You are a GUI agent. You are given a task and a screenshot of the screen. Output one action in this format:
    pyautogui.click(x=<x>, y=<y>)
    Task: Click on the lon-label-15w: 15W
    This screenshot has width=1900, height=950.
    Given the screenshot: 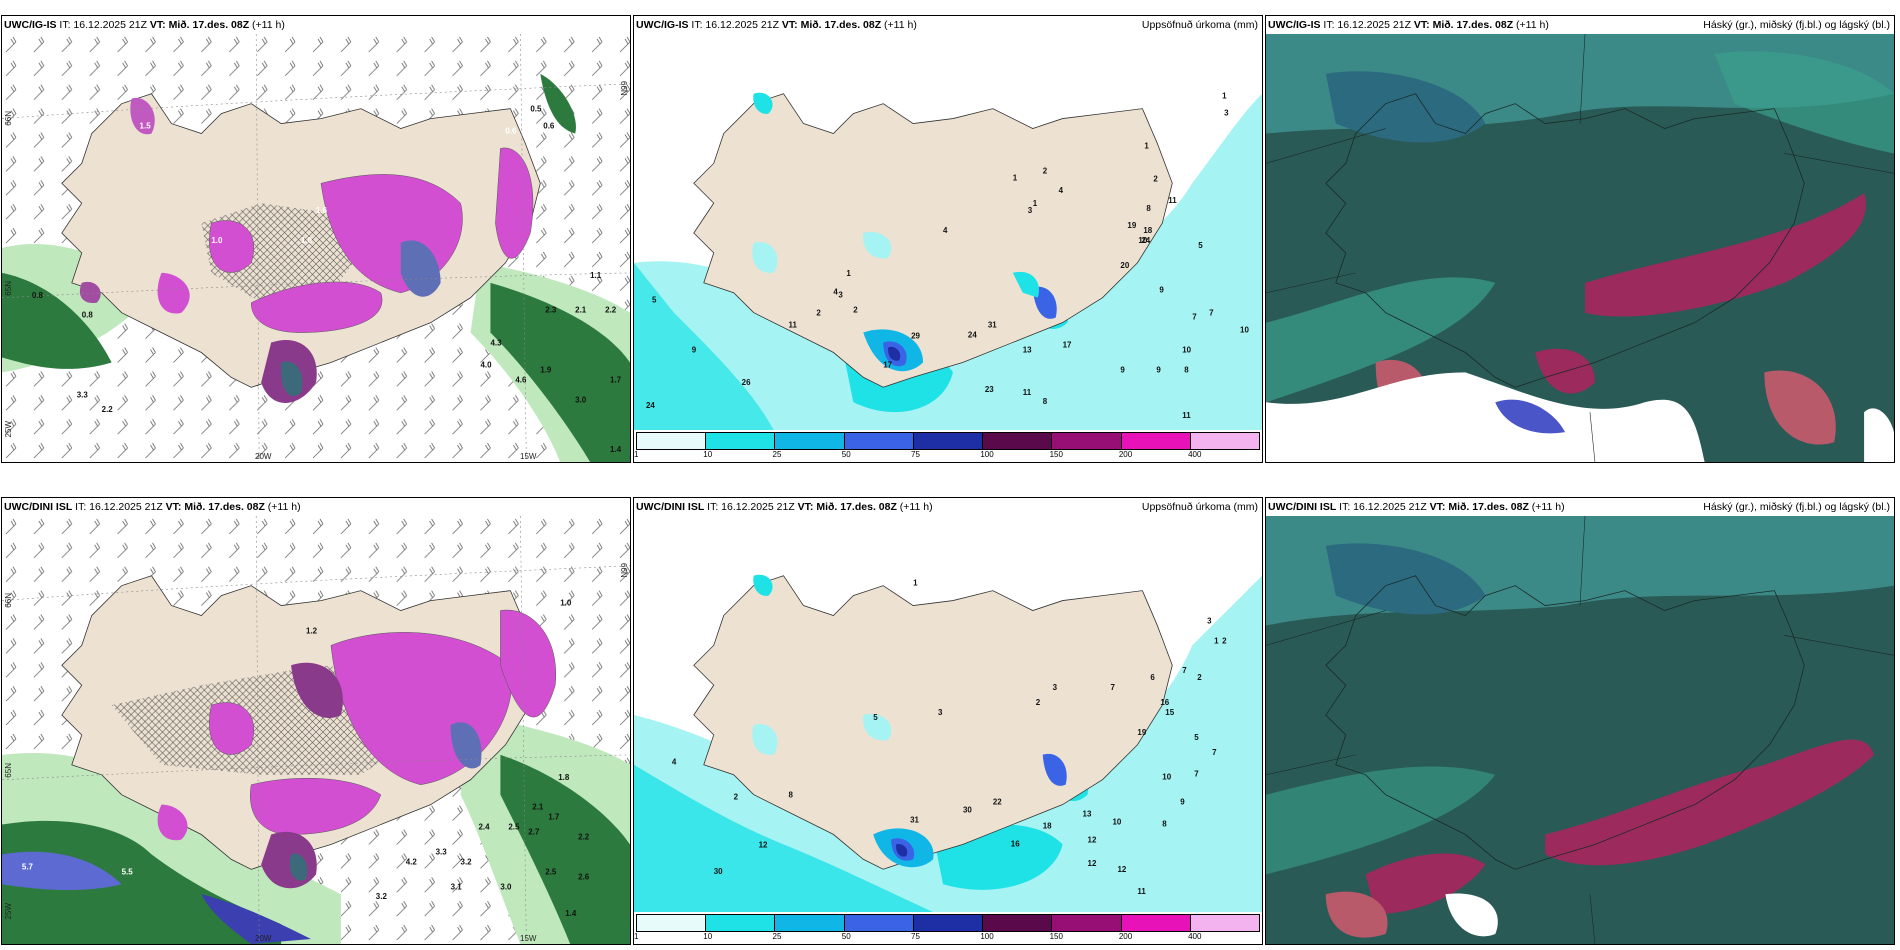 What is the action you would take?
    pyautogui.click(x=528, y=938)
    